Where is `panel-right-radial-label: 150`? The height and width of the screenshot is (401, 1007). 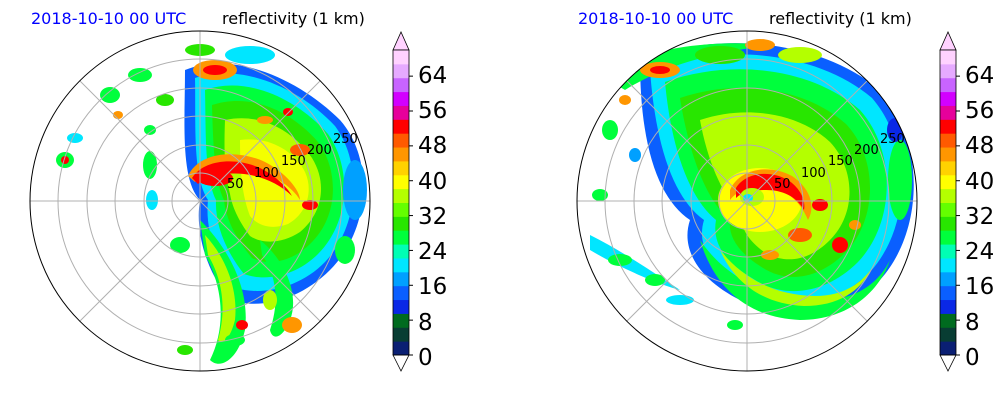 panel-right-radial-label: 150 is located at coordinates (840, 161).